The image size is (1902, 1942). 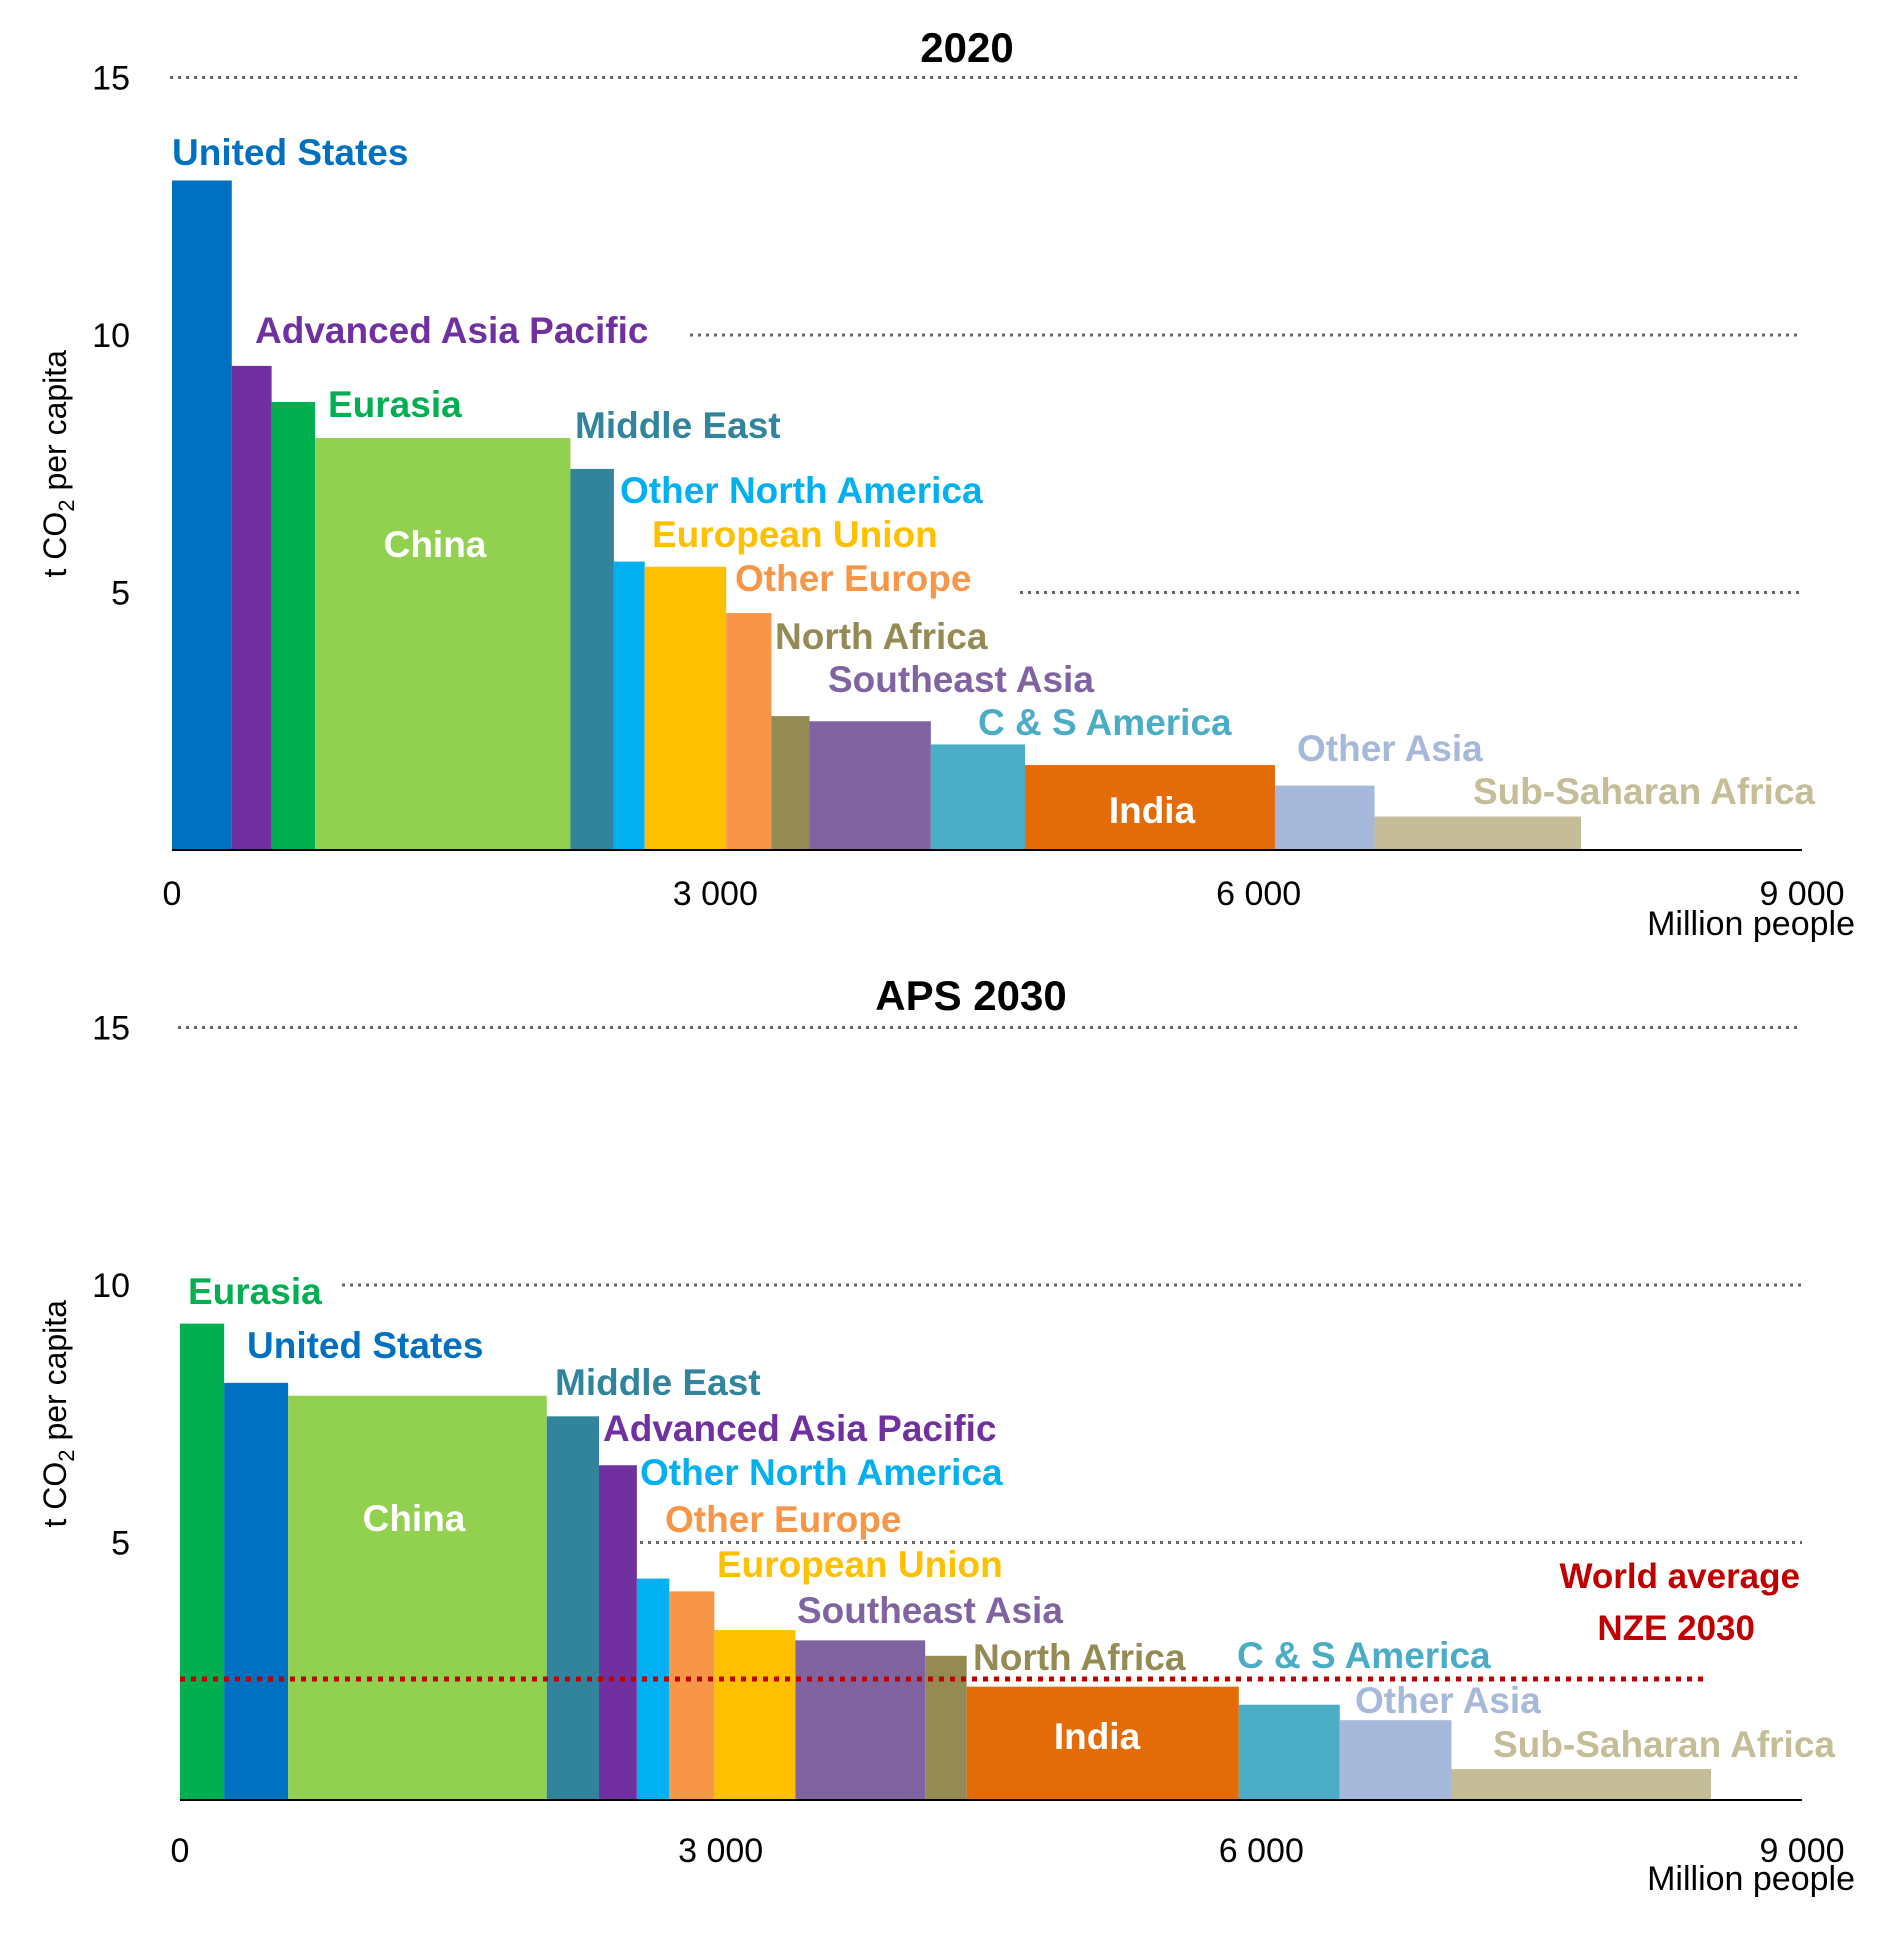 I want to click on panel-2-label-india: India, so click(x=1097, y=1736).